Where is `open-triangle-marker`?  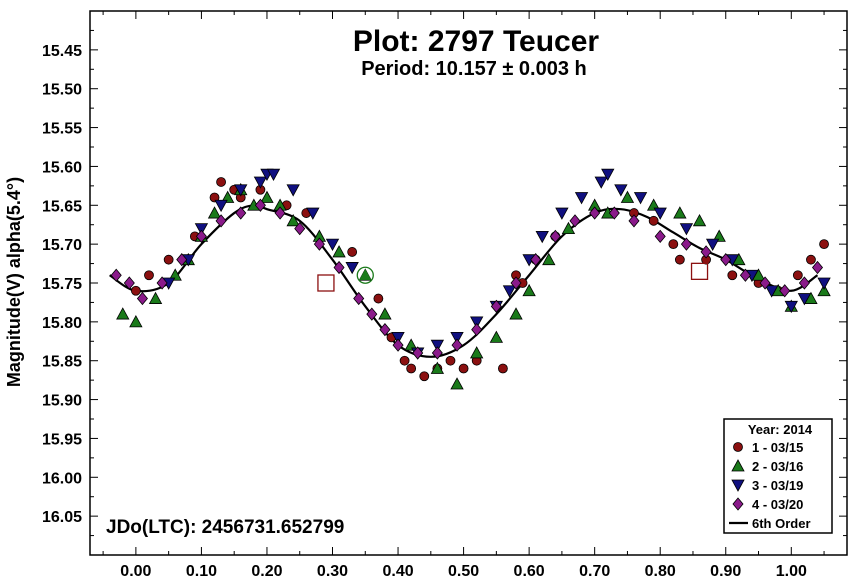 open-triangle-marker is located at coordinates (365, 274).